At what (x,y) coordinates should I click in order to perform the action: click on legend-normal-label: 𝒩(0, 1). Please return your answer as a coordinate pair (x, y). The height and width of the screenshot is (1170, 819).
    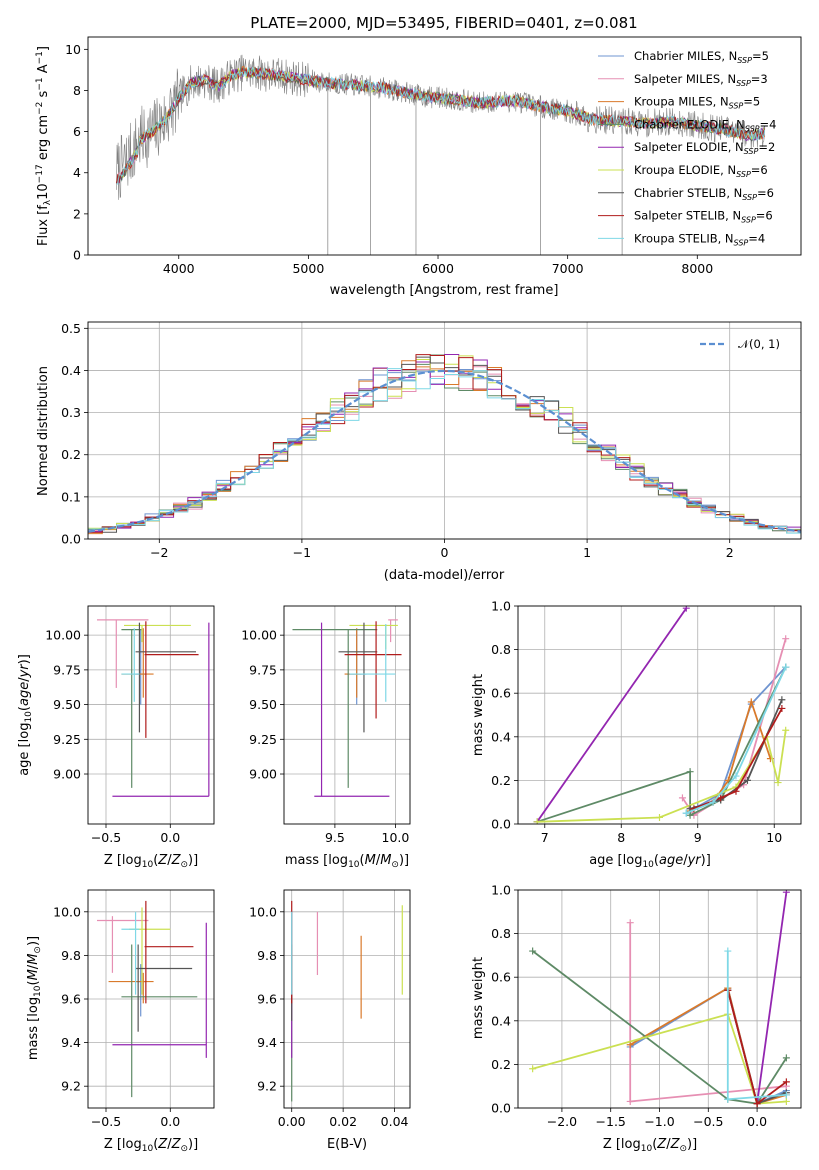
    Looking at the image, I should click on (759, 344).